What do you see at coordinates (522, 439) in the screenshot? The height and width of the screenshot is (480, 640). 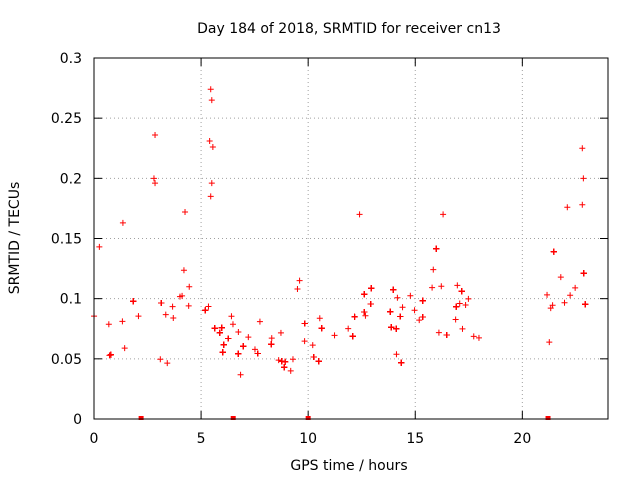 I see `x-tick-label: 20` at bounding box center [522, 439].